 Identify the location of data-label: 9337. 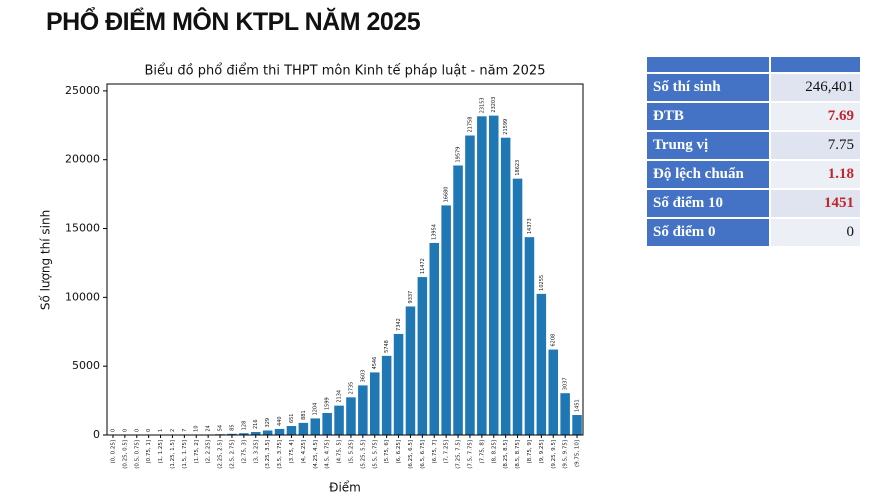
(411, 297).